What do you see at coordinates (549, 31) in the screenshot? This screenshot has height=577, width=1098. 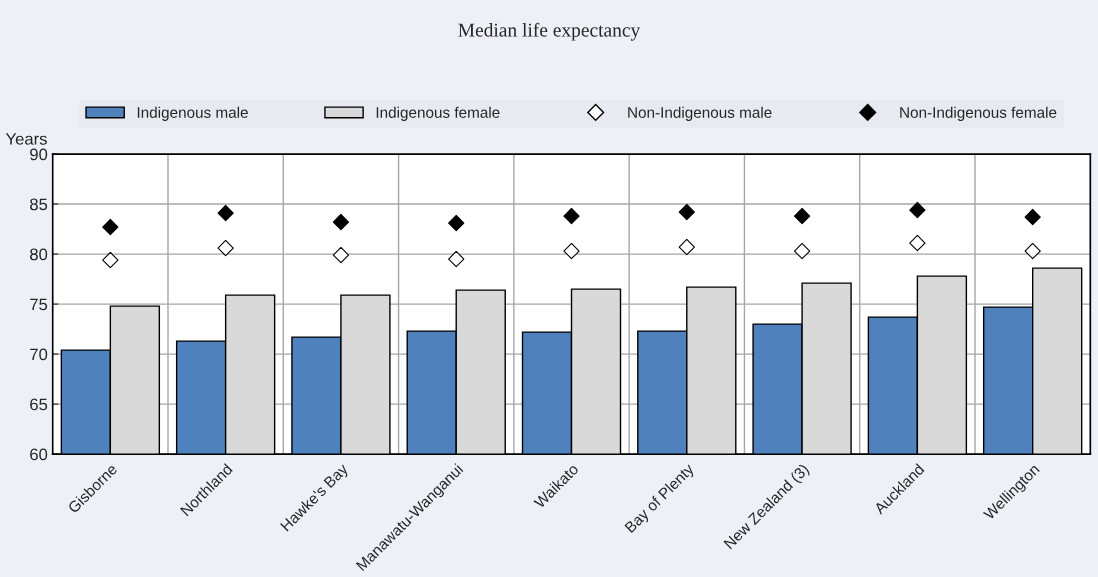 I see `chart-title: Median life expectancy` at bounding box center [549, 31].